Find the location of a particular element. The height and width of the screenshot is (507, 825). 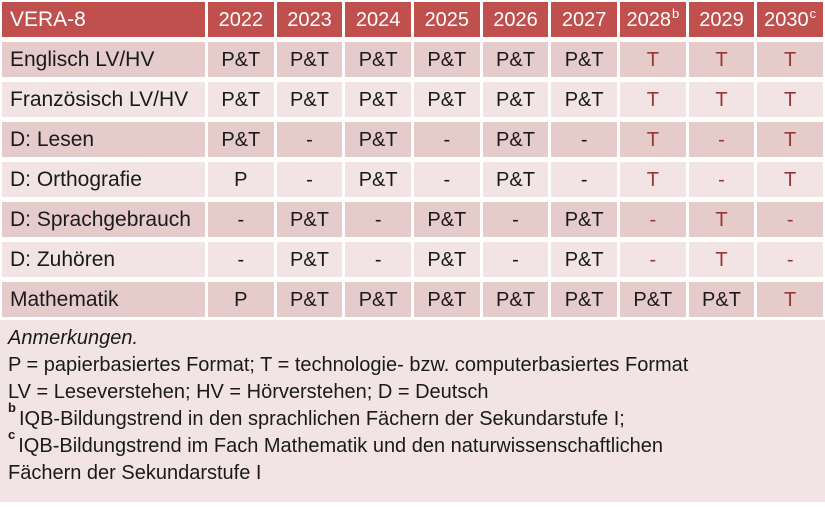

column-header-2025: 2025 is located at coordinates (446, 19).